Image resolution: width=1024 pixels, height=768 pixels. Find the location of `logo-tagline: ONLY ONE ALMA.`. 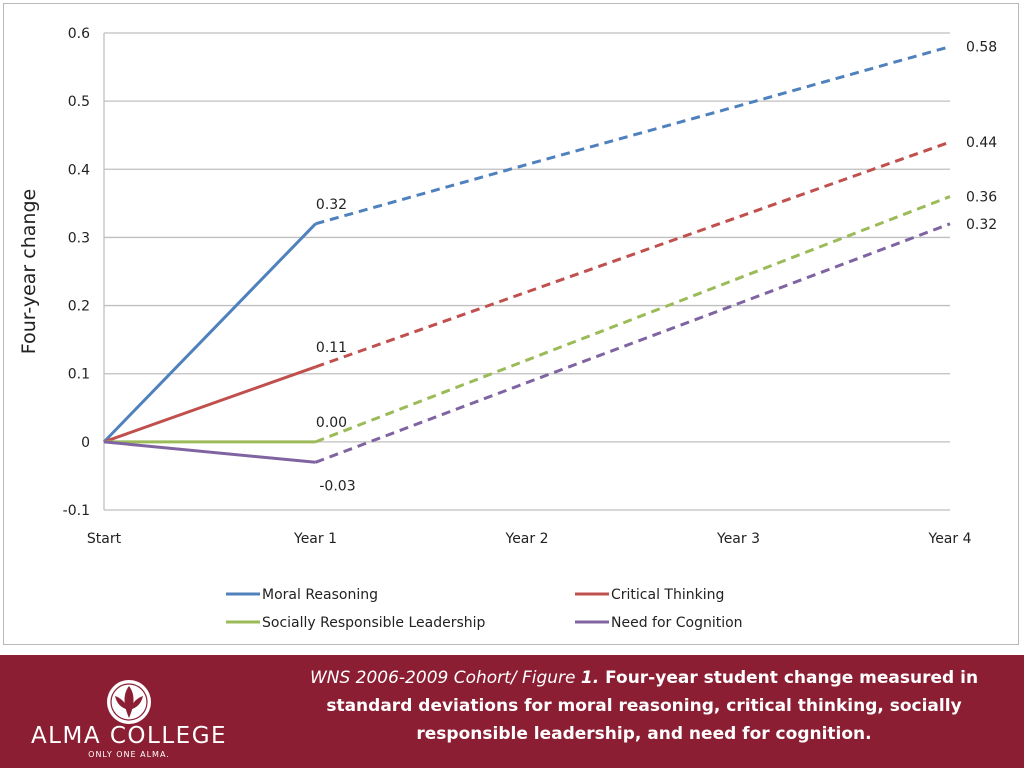

logo-tagline: ONLY ONE ALMA. is located at coordinates (129, 754).